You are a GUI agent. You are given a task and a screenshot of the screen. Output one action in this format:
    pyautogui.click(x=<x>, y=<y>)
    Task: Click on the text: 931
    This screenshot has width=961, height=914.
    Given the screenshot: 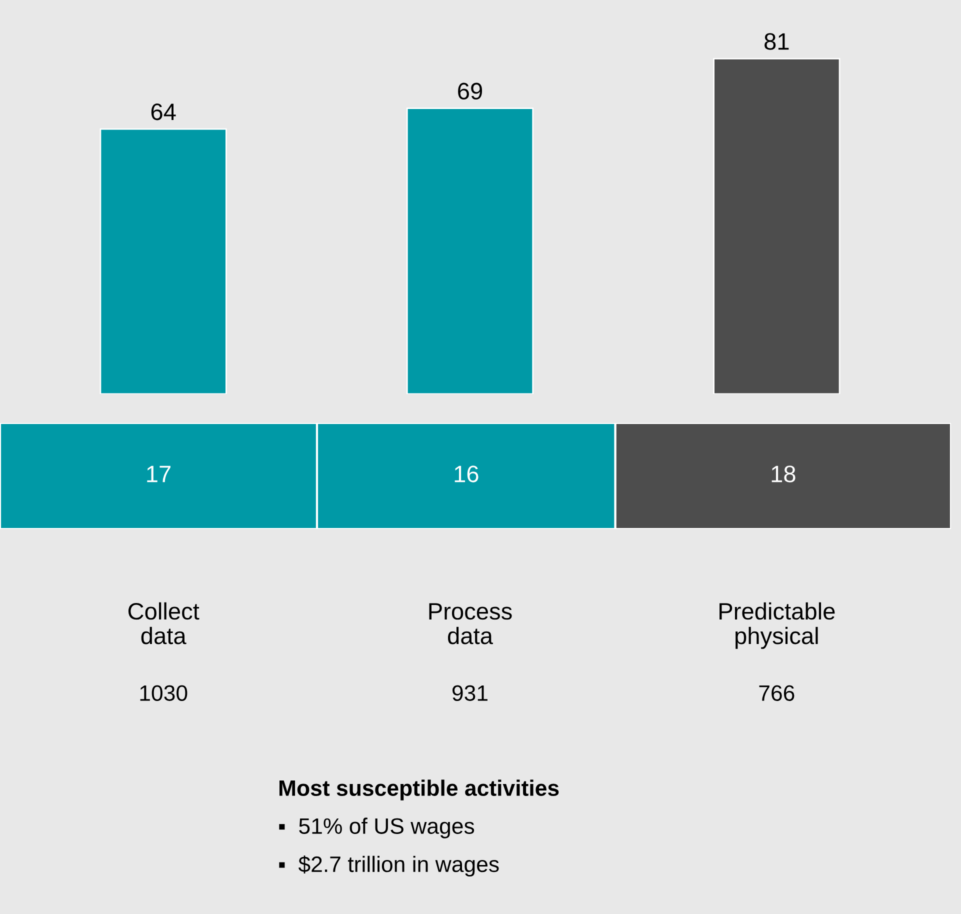 What is the action you would take?
    pyautogui.click(x=470, y=693)
    